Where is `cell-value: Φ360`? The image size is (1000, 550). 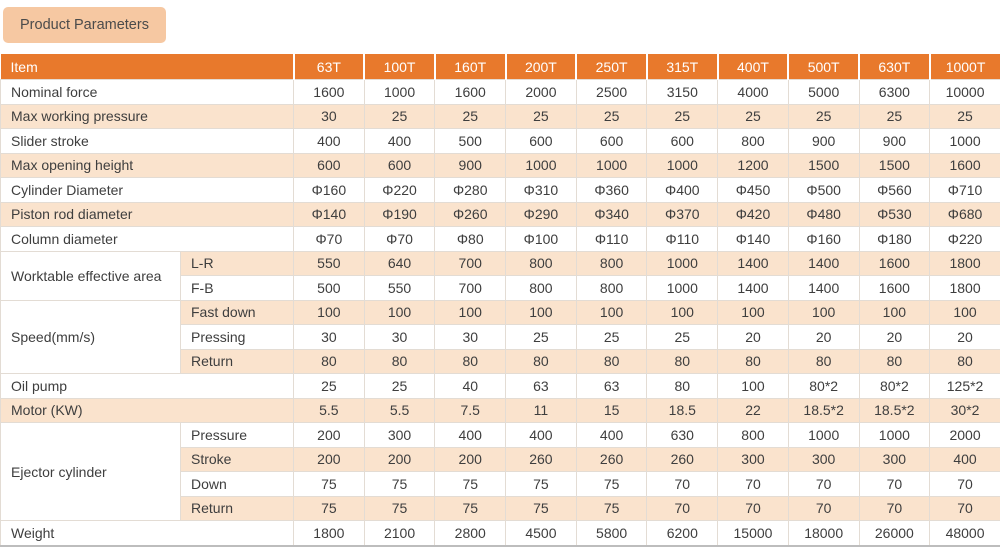 cell-value: Φ360 is located at coordinates (611, 190).